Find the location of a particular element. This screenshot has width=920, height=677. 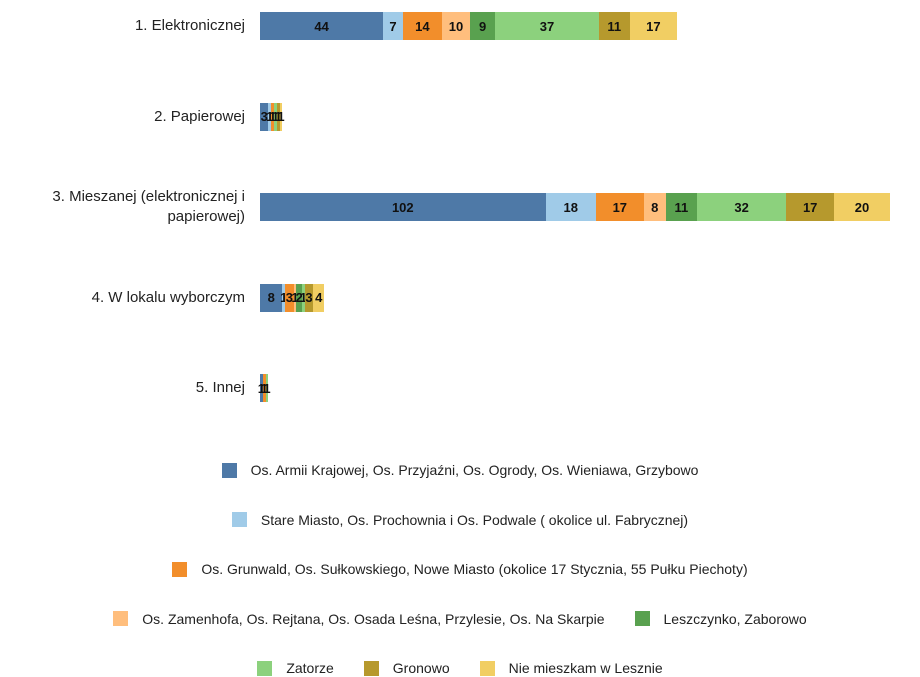

bar-segment: 14 is located at coordinates (422, 26).